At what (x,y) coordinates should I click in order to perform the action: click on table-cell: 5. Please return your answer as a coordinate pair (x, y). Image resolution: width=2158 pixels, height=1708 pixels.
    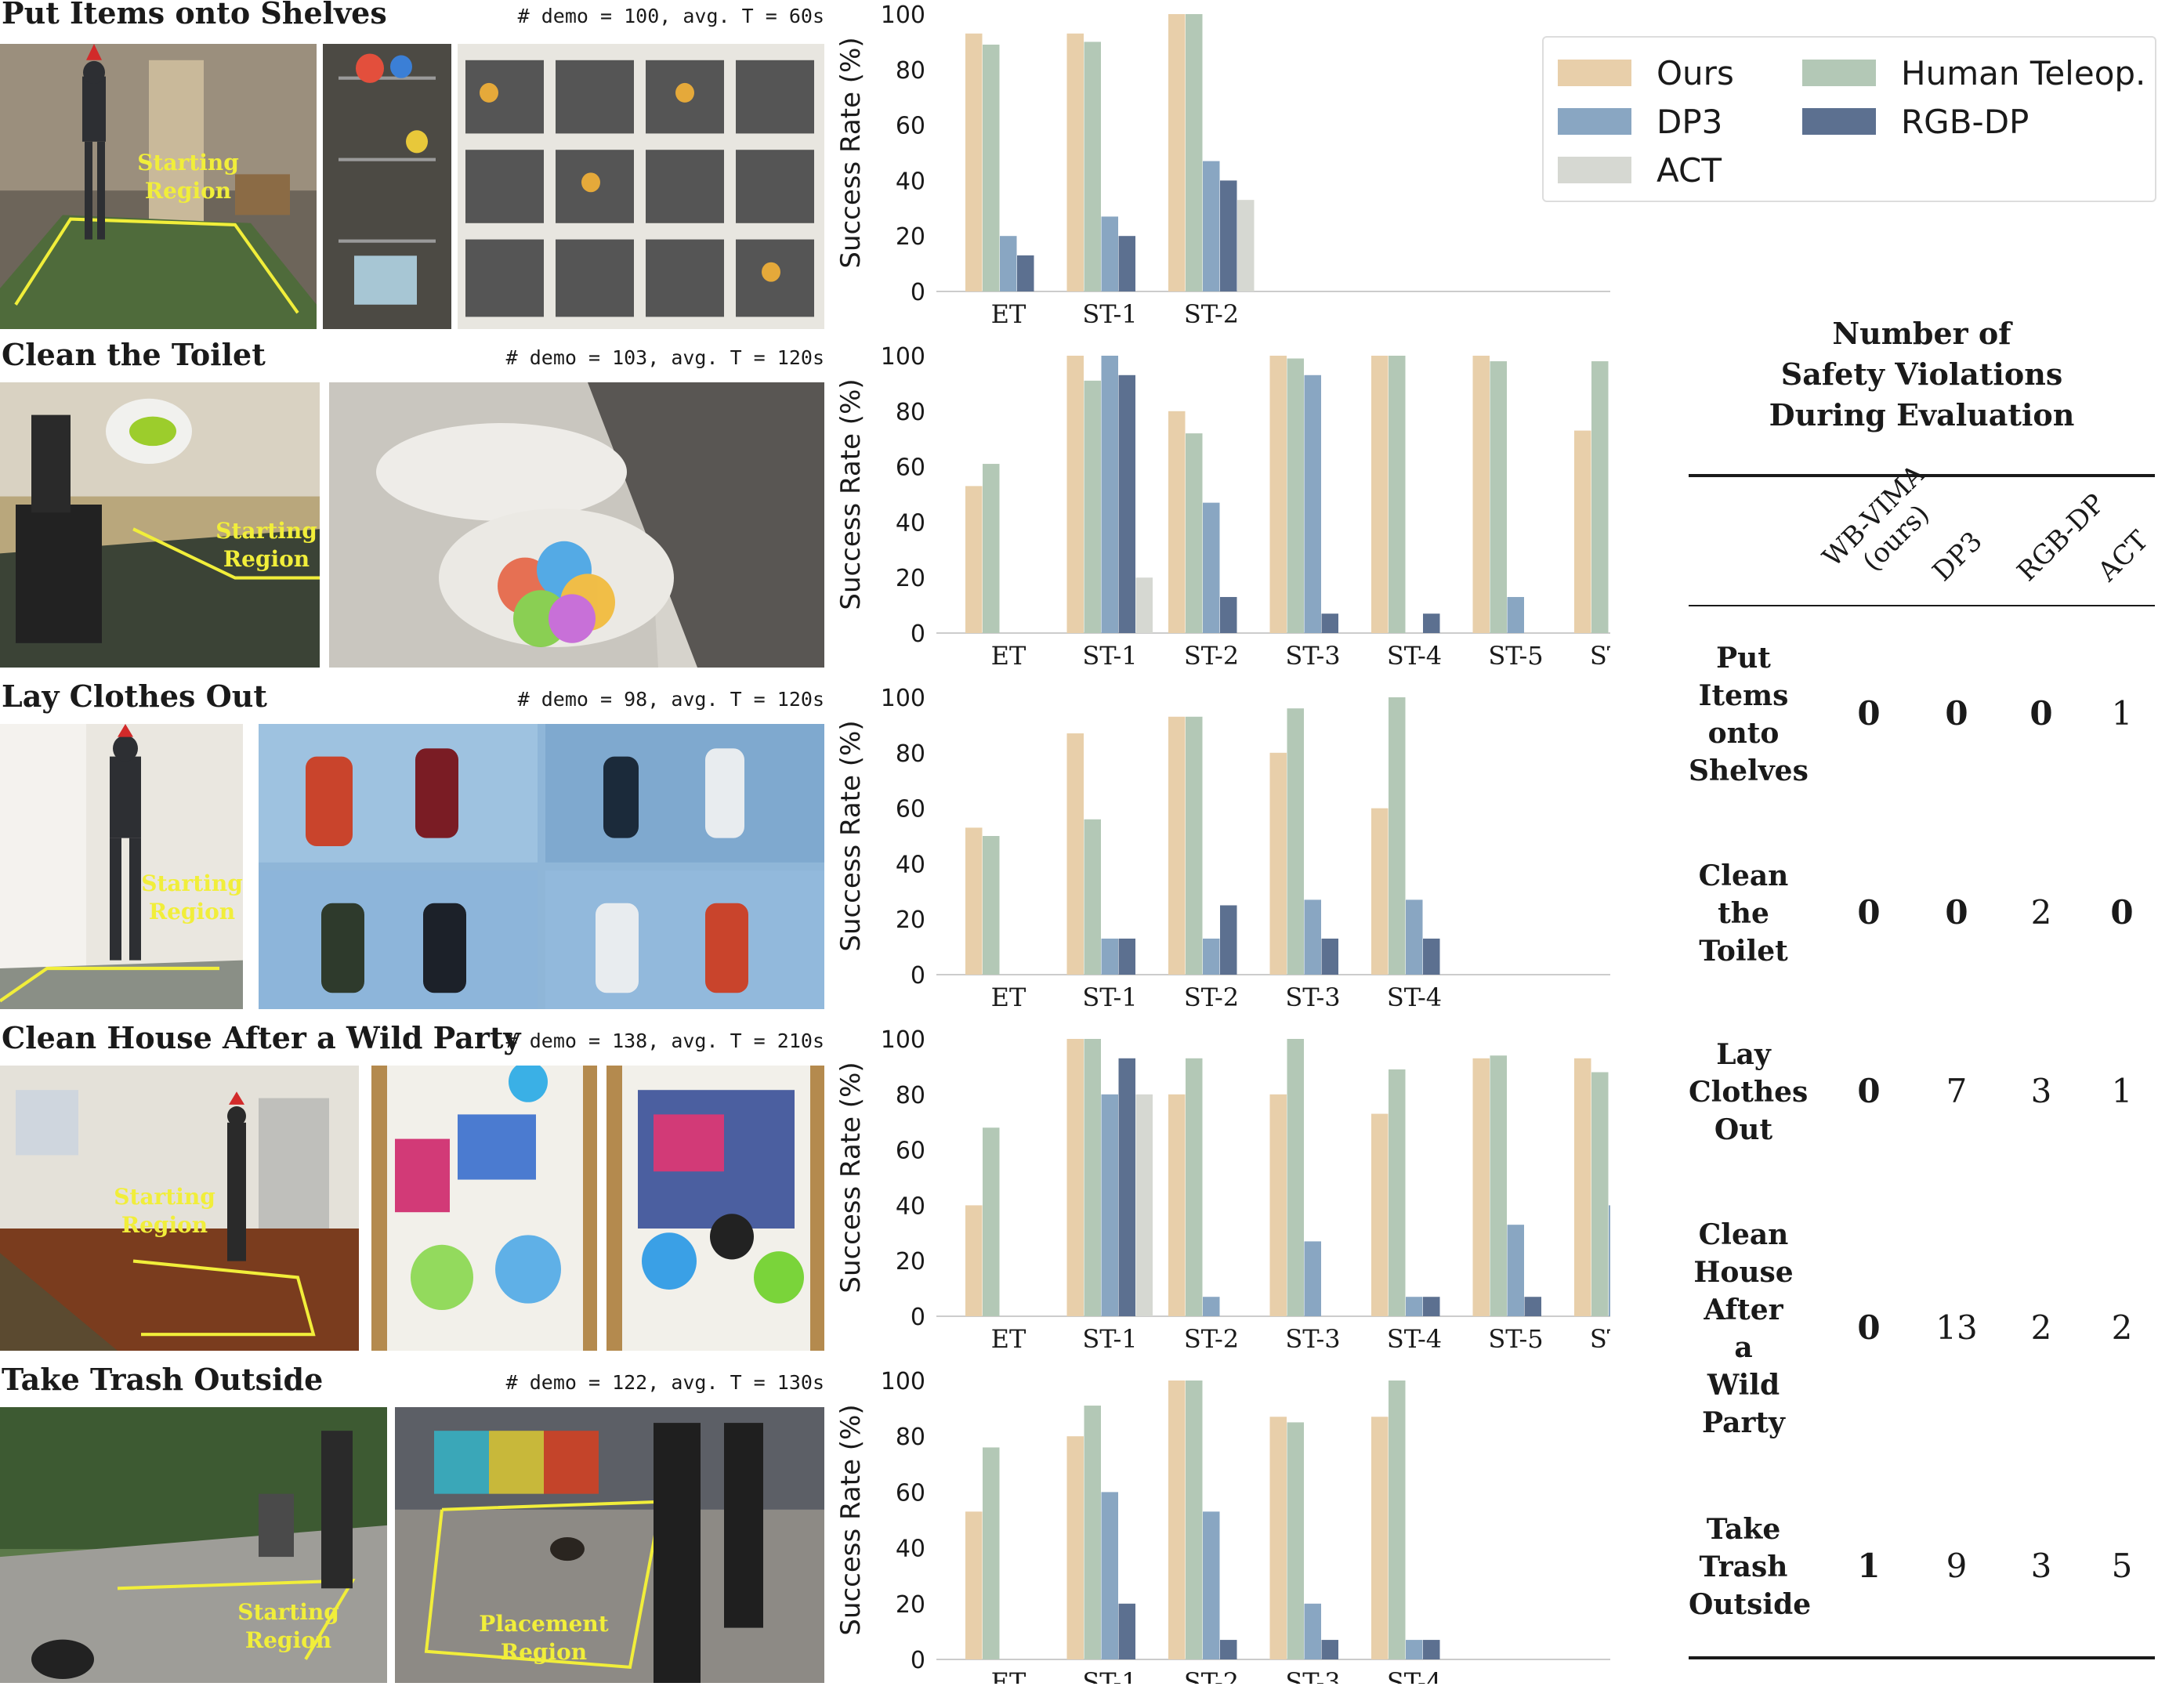
    Looking at the image, I should click on (2122, 1566).